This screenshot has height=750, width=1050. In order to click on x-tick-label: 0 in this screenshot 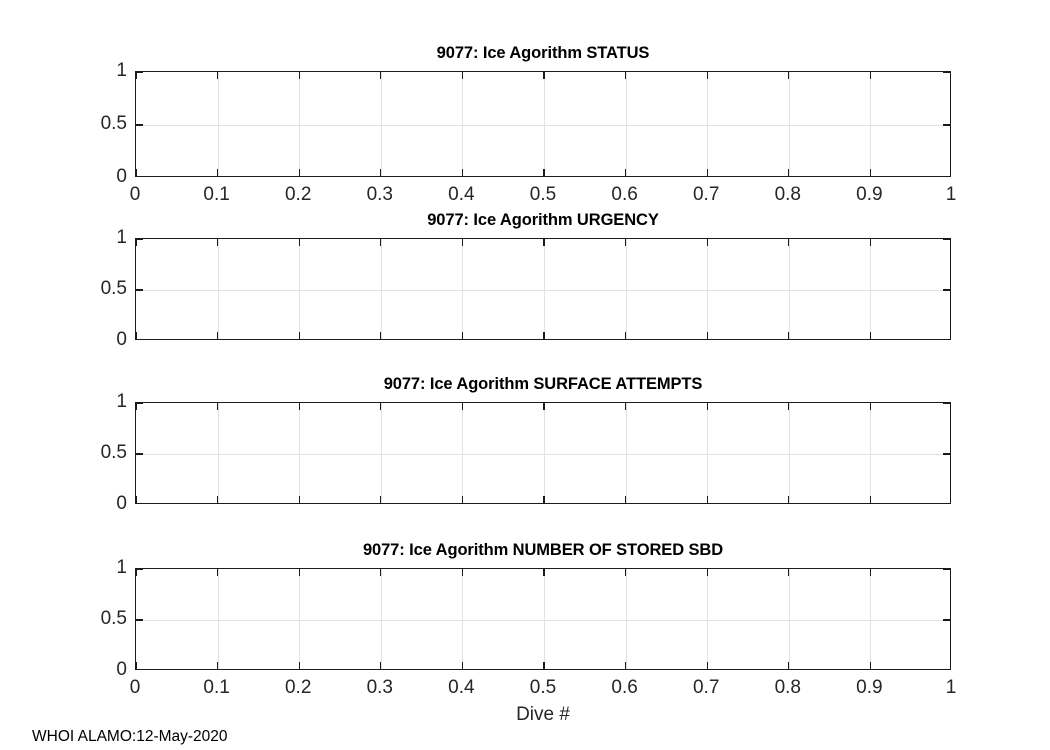, I will do `click(135, 687)`.